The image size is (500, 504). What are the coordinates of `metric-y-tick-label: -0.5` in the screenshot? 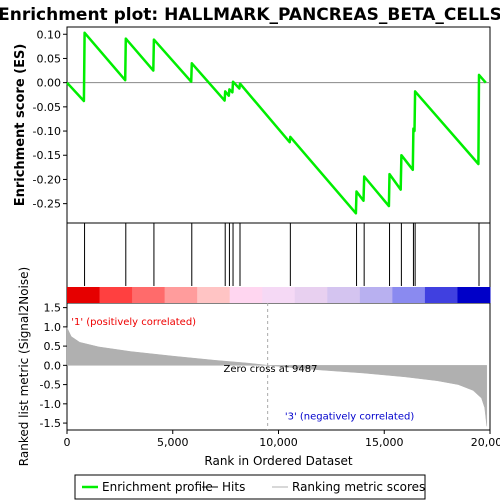 It's located at (50, 385).